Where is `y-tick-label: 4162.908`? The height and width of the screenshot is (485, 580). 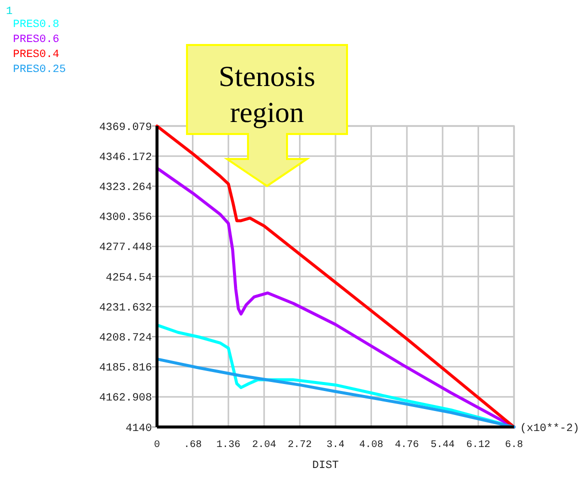
y-tick-label: 4162.908 is located at coordinates (125, 398).